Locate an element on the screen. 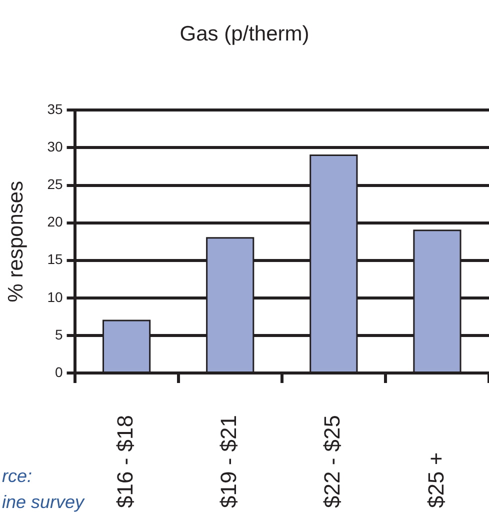 The width and height of the screenshot is (489, 513). text: rce: is located at coordinates (17, 476).